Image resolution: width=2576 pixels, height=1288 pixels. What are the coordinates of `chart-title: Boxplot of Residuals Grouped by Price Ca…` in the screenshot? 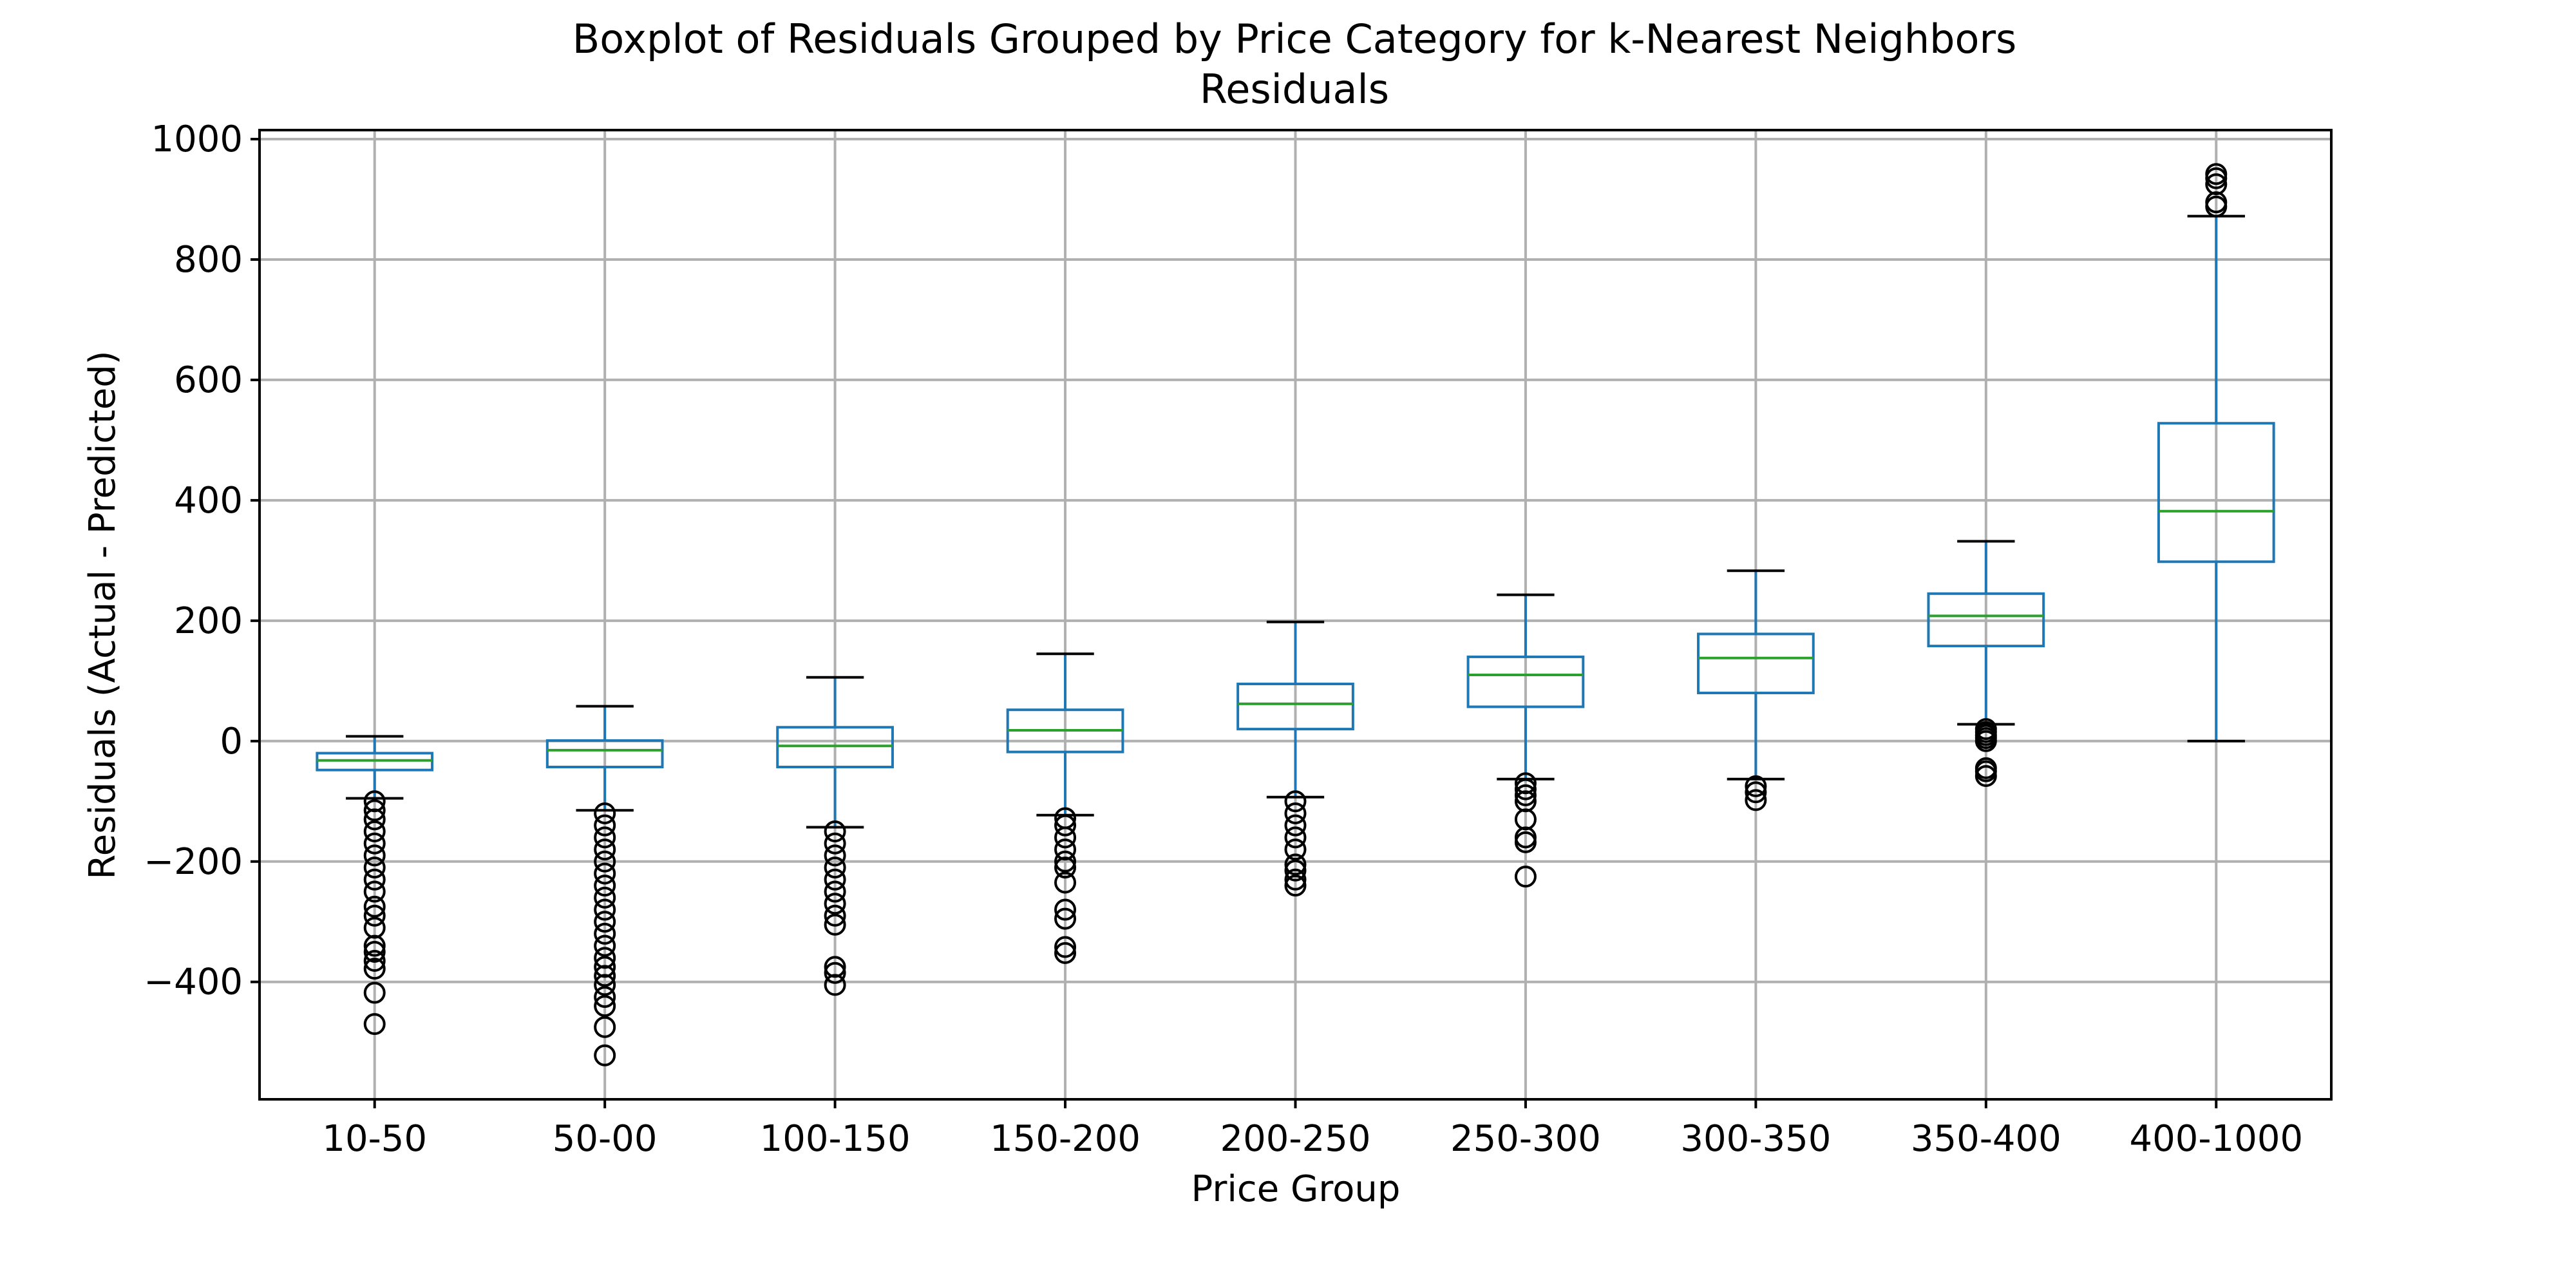 It's located at (1295, 38).